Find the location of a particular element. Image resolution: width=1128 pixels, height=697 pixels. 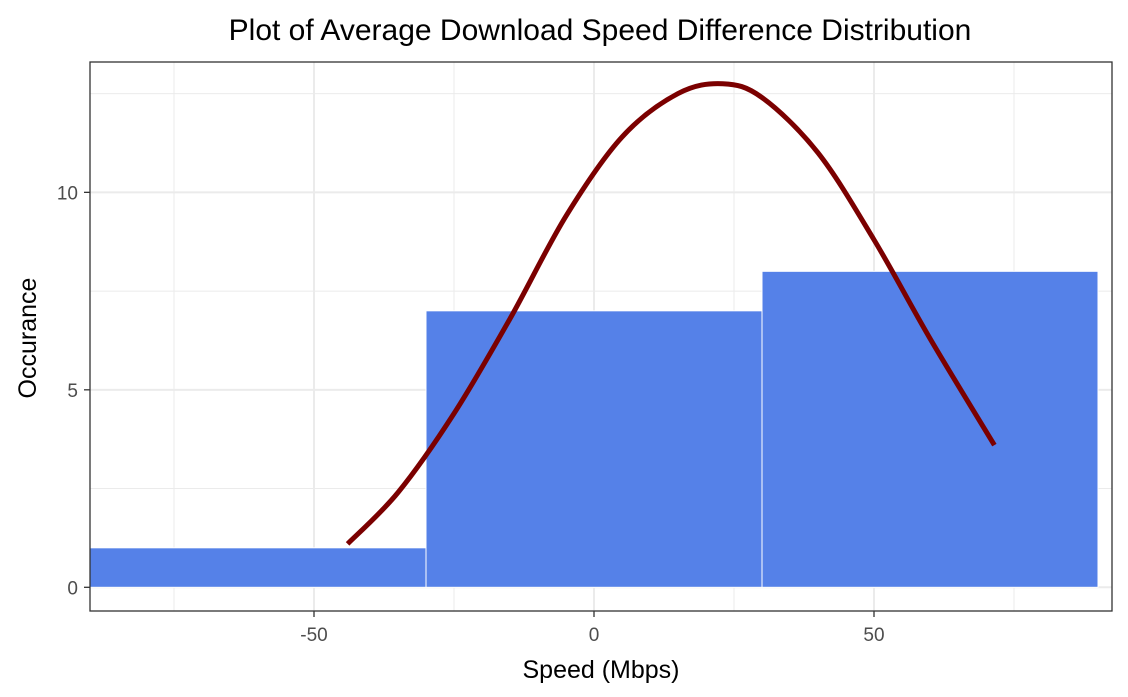

x-axis-ticks: -50 0 50 is located at coordinates (592, 628).